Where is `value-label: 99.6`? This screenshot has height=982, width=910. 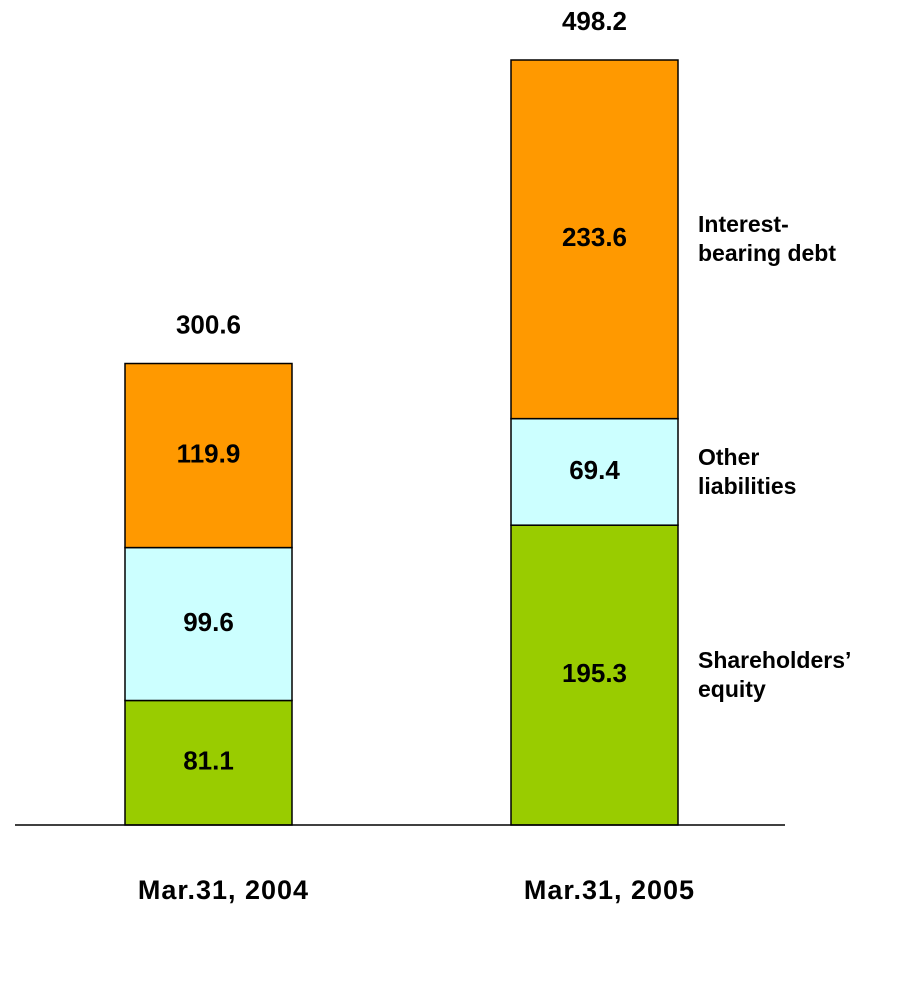
value-label: 99.6 is located at coordinates (208, 622).